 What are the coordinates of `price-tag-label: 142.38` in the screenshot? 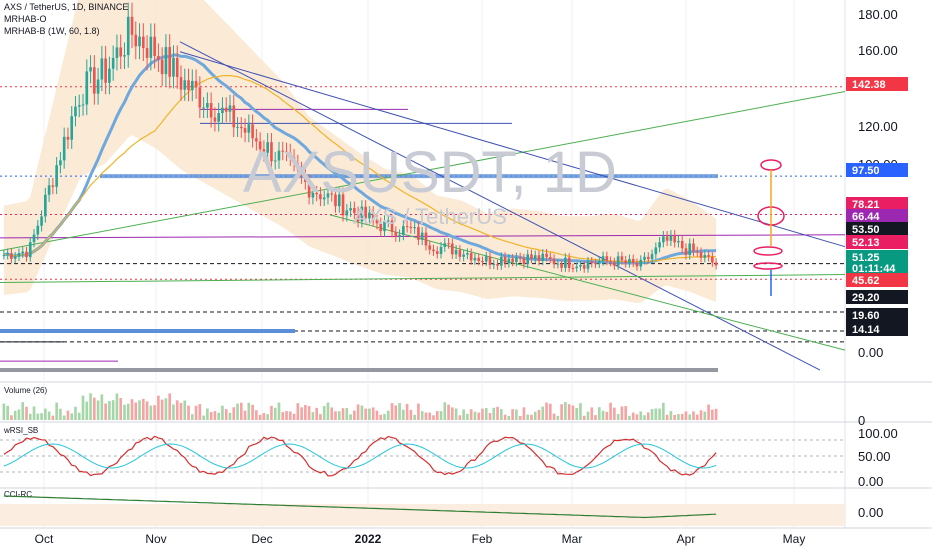 It's located at (869, 85).